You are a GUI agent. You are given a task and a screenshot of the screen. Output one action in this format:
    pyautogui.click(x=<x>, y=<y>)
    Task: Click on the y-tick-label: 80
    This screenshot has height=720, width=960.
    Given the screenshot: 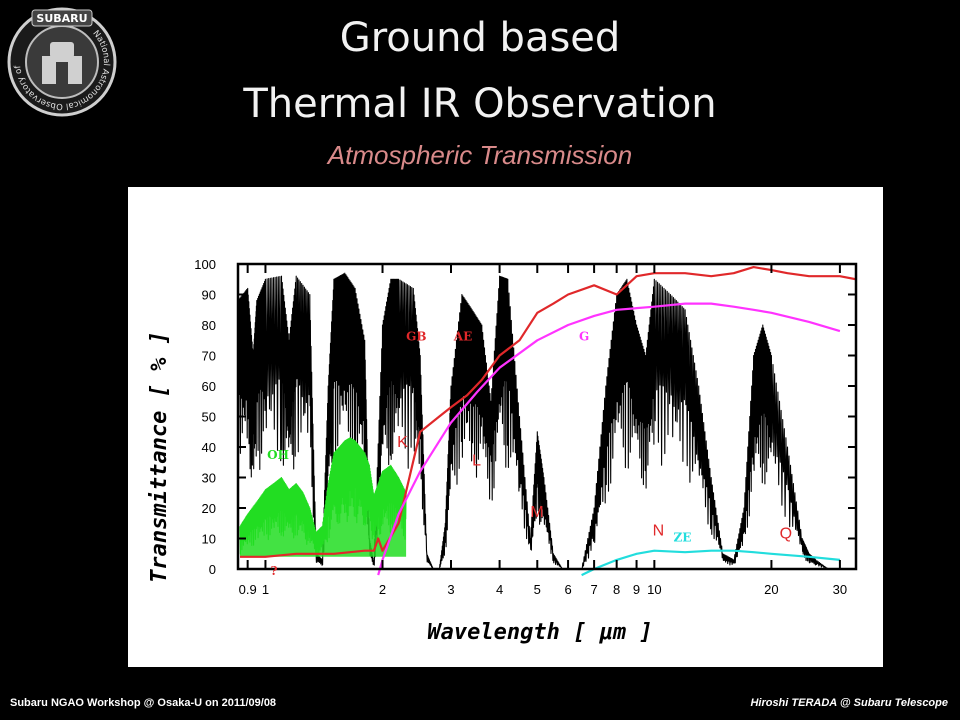 What is the action you would take?
    pyautogui.click(x=209, y=325)
    